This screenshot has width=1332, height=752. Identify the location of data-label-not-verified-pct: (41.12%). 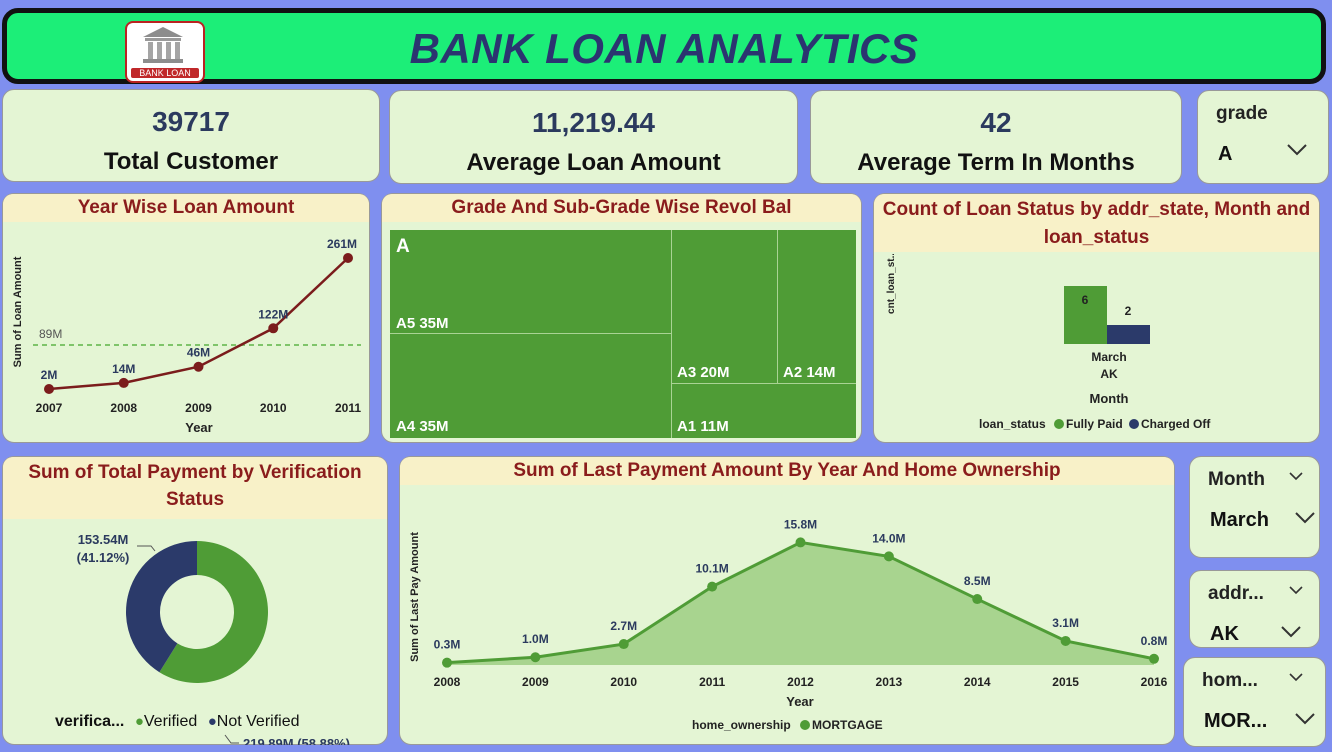
(103, 557).